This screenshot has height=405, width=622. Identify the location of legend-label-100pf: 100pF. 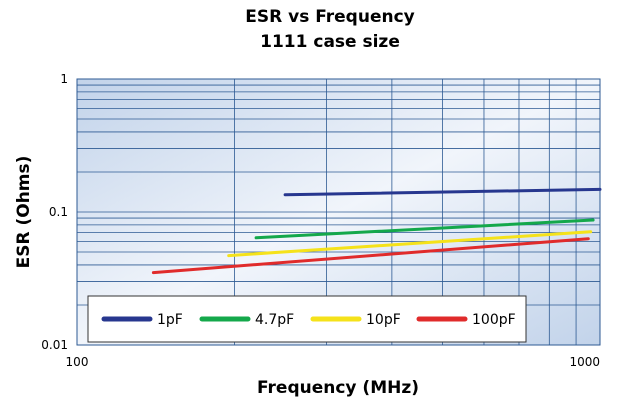
(494, 320).